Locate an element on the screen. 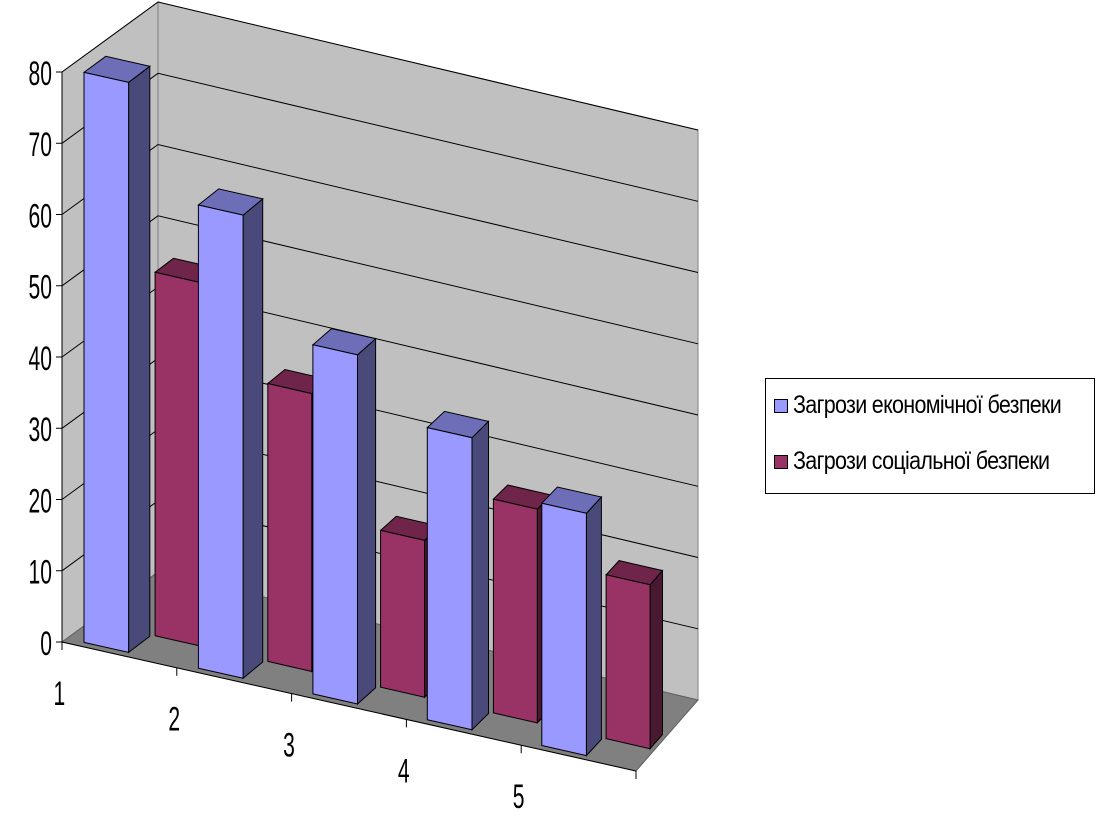  x-tick-label-4: 4 is located at coordinates (404, 770).